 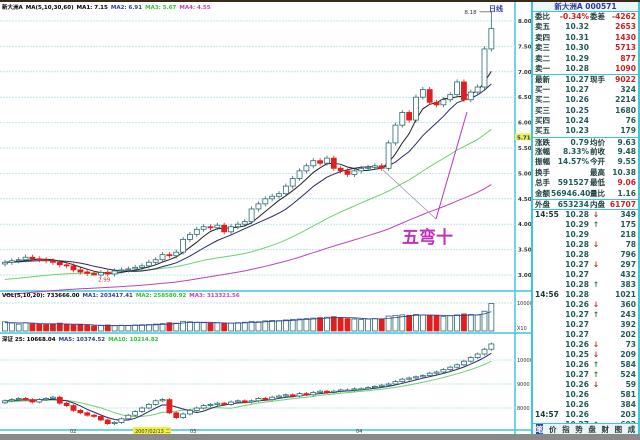 What do you see at coordinates (577, 37) in the screenshot?
I see `quote-price: 10.31` at bounding box center [577, 37].